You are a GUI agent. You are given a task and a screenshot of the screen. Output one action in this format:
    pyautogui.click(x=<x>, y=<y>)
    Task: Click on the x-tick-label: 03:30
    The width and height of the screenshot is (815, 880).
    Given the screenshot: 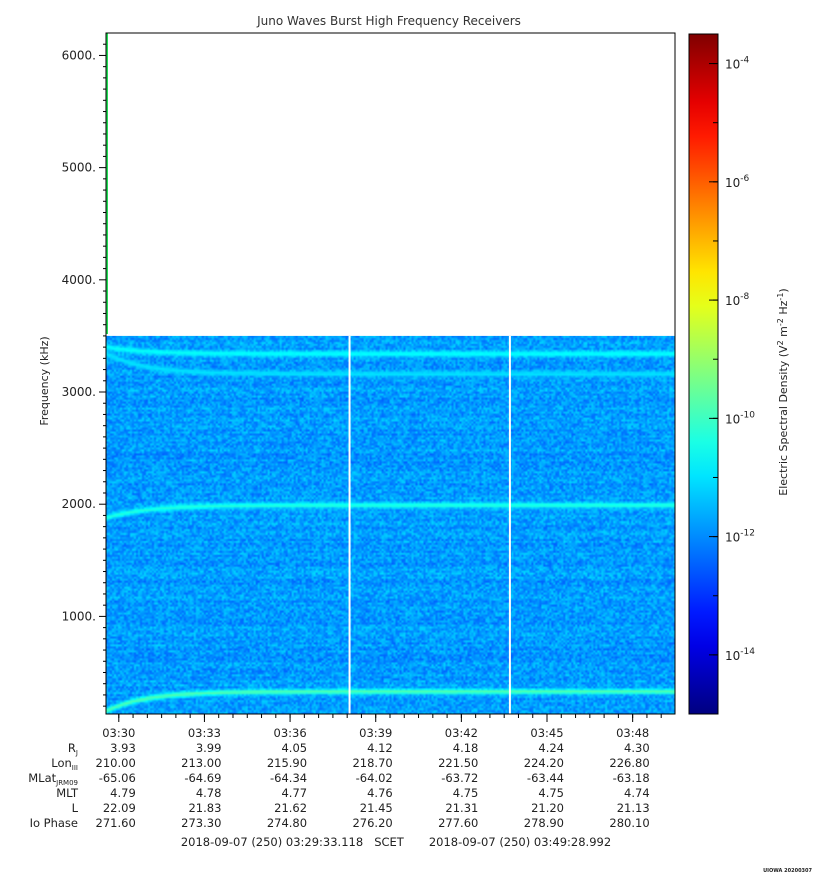 What is the action you would take?
    pyautogui.click(x=118, y=733)
    